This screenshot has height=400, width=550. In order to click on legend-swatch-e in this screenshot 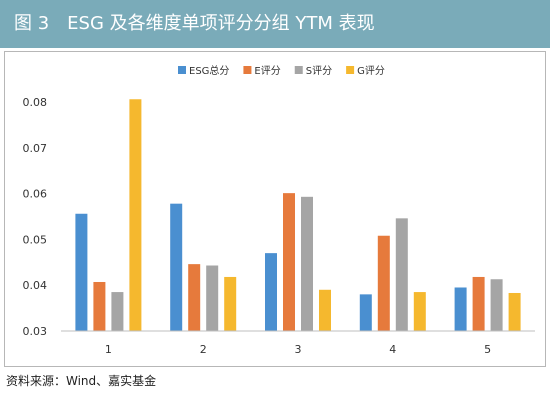, I will do `click(247, 70)`.